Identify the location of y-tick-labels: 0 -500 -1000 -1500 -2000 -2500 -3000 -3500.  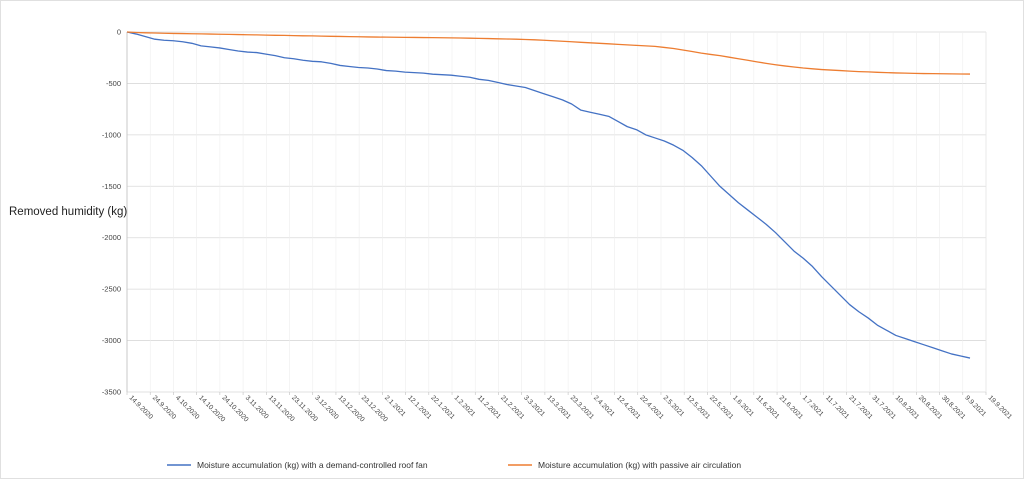
(111, 212).